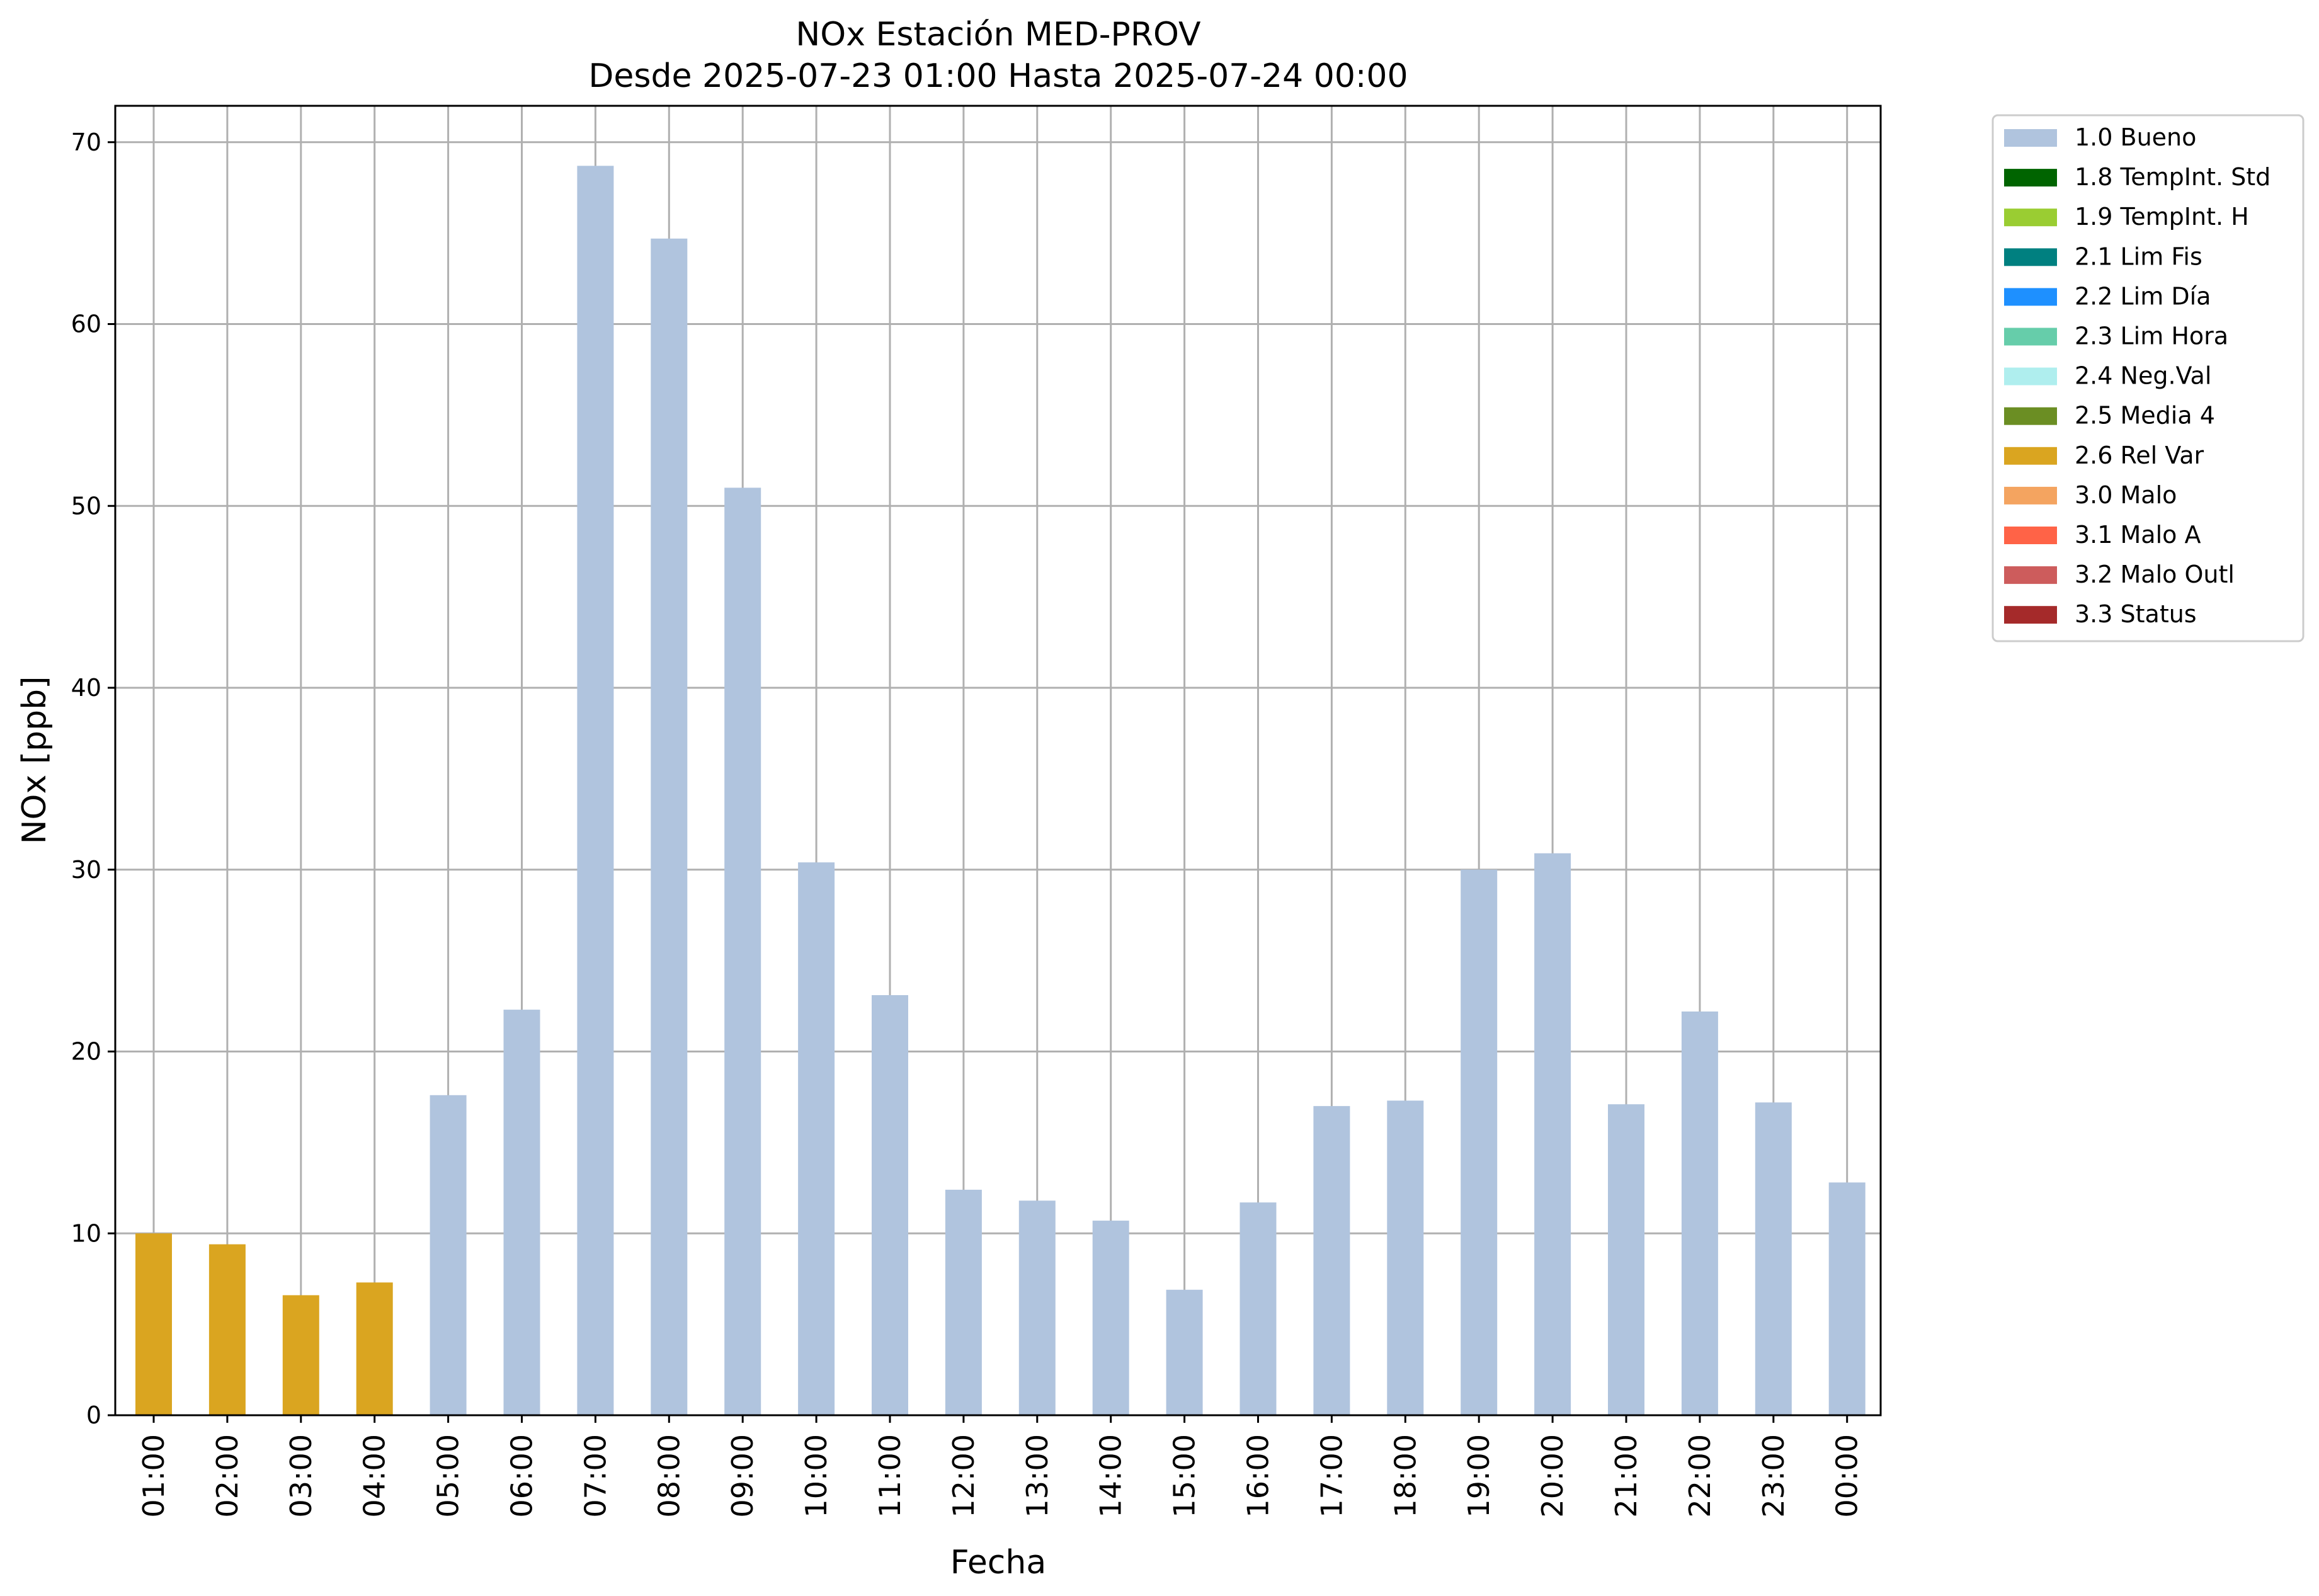 The image size is (2319, 1596). Describe the element at coordinates (86, 870) in the screenshot. I see `y-tick-label: 30` at that location.